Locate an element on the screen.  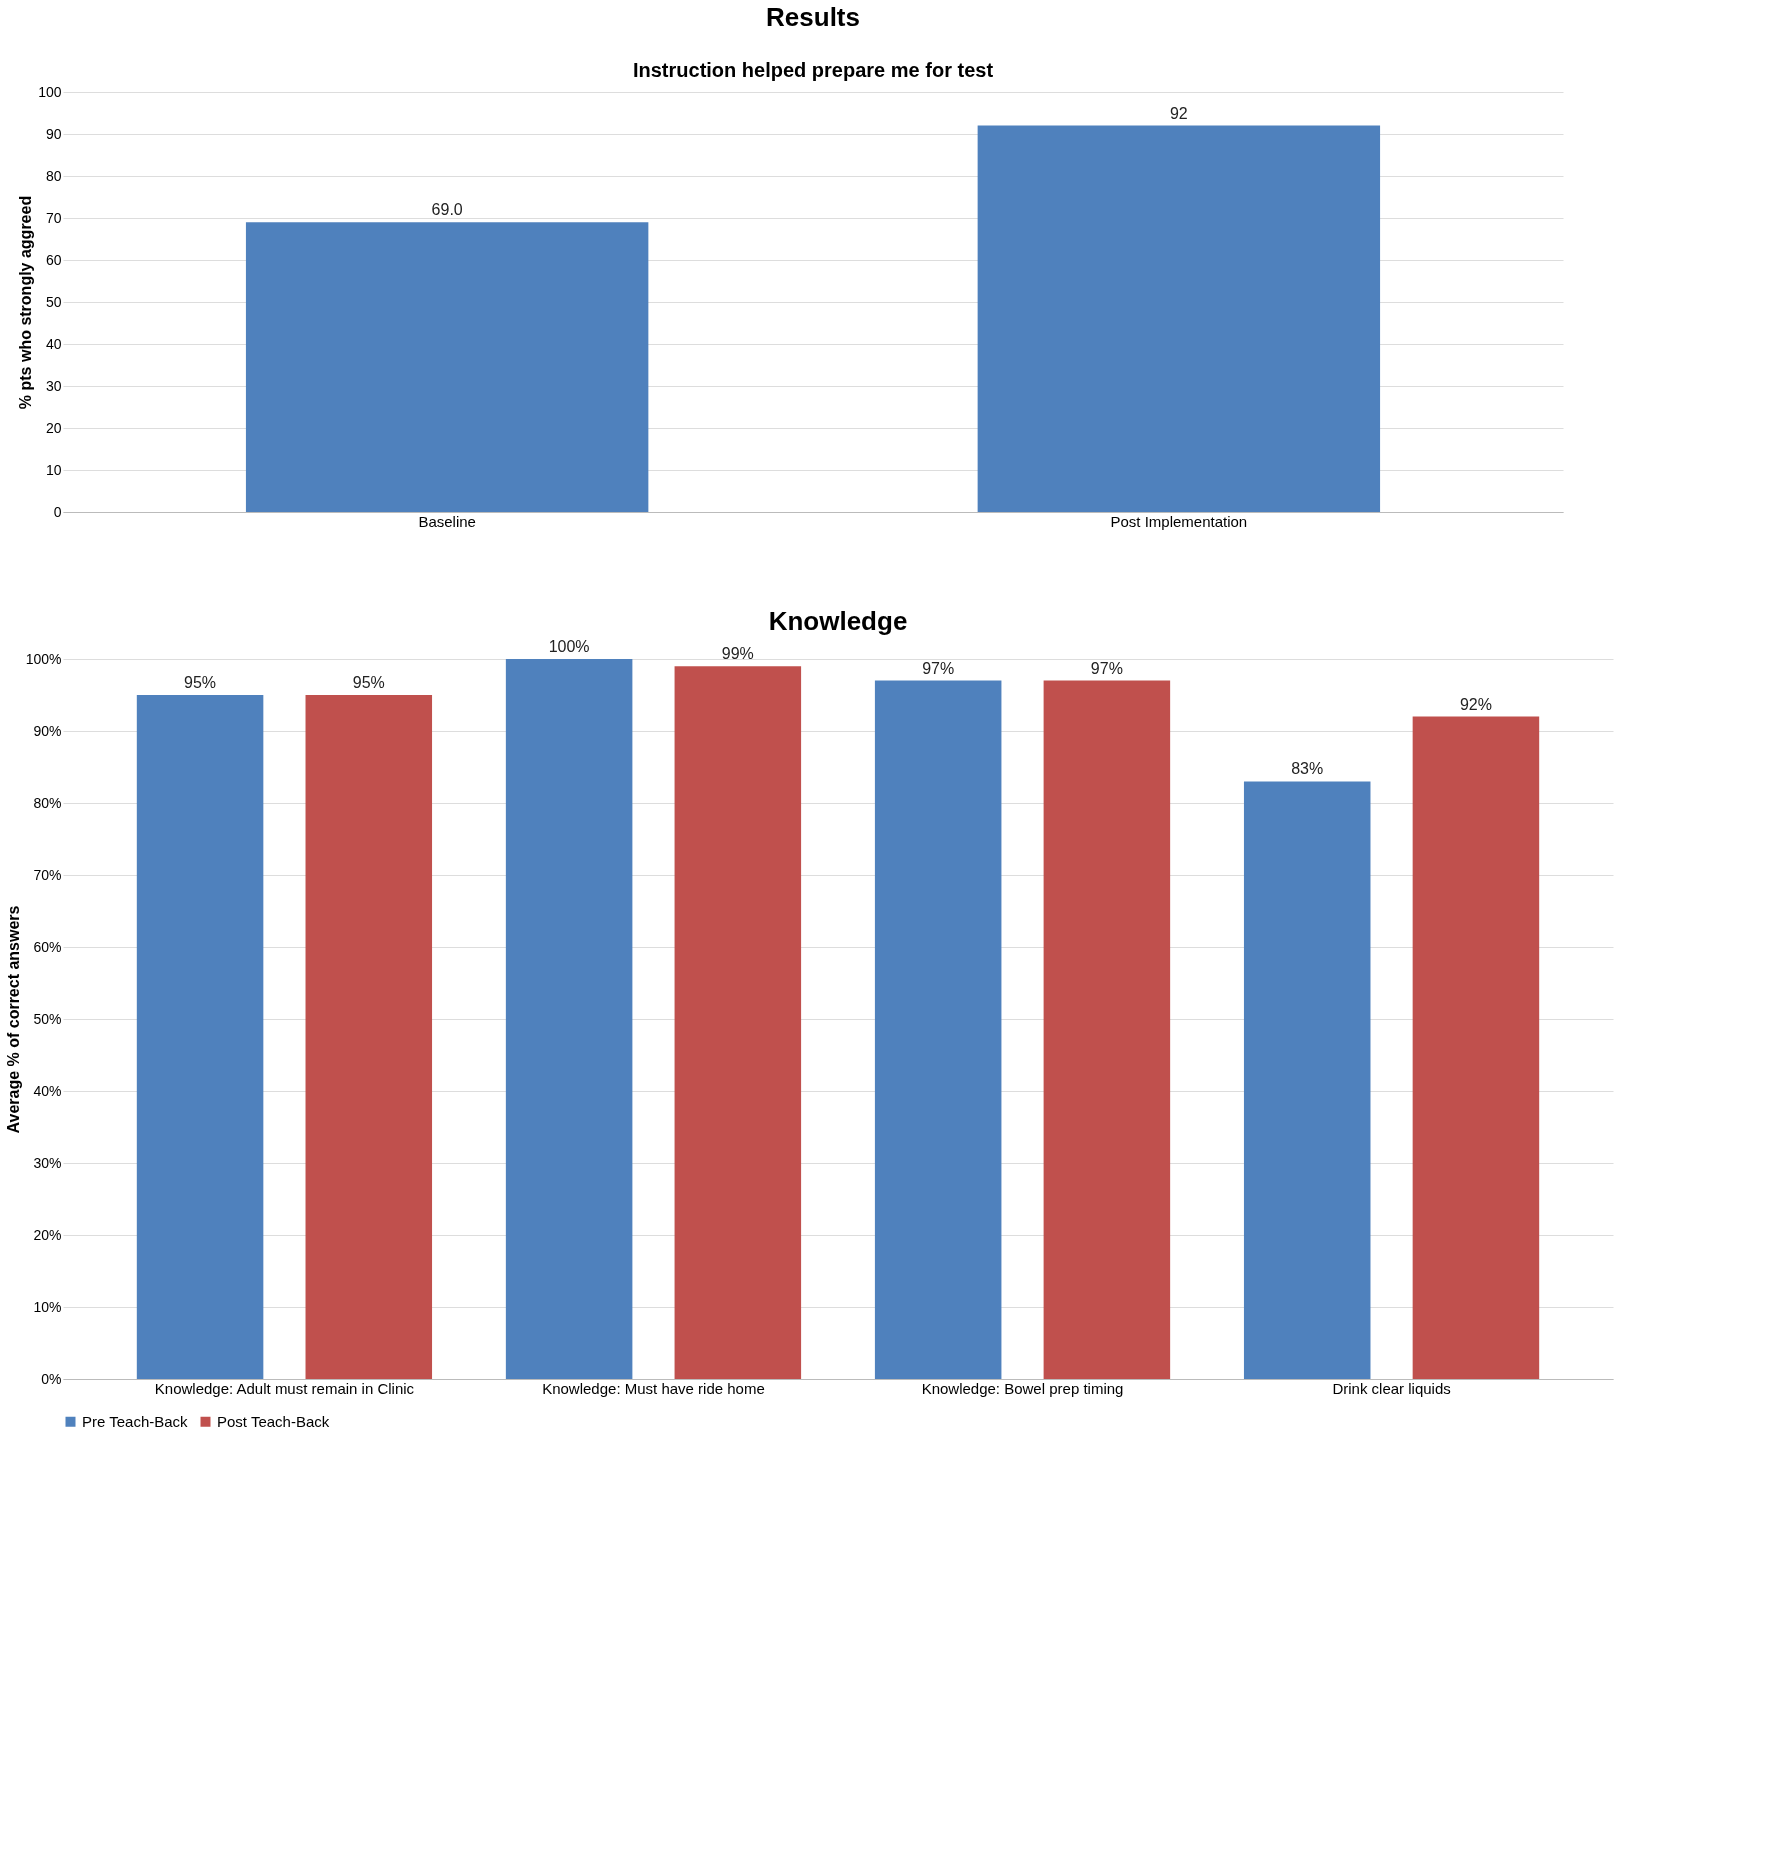
y-tick-label: 40 is located at coordinates (53, 343).